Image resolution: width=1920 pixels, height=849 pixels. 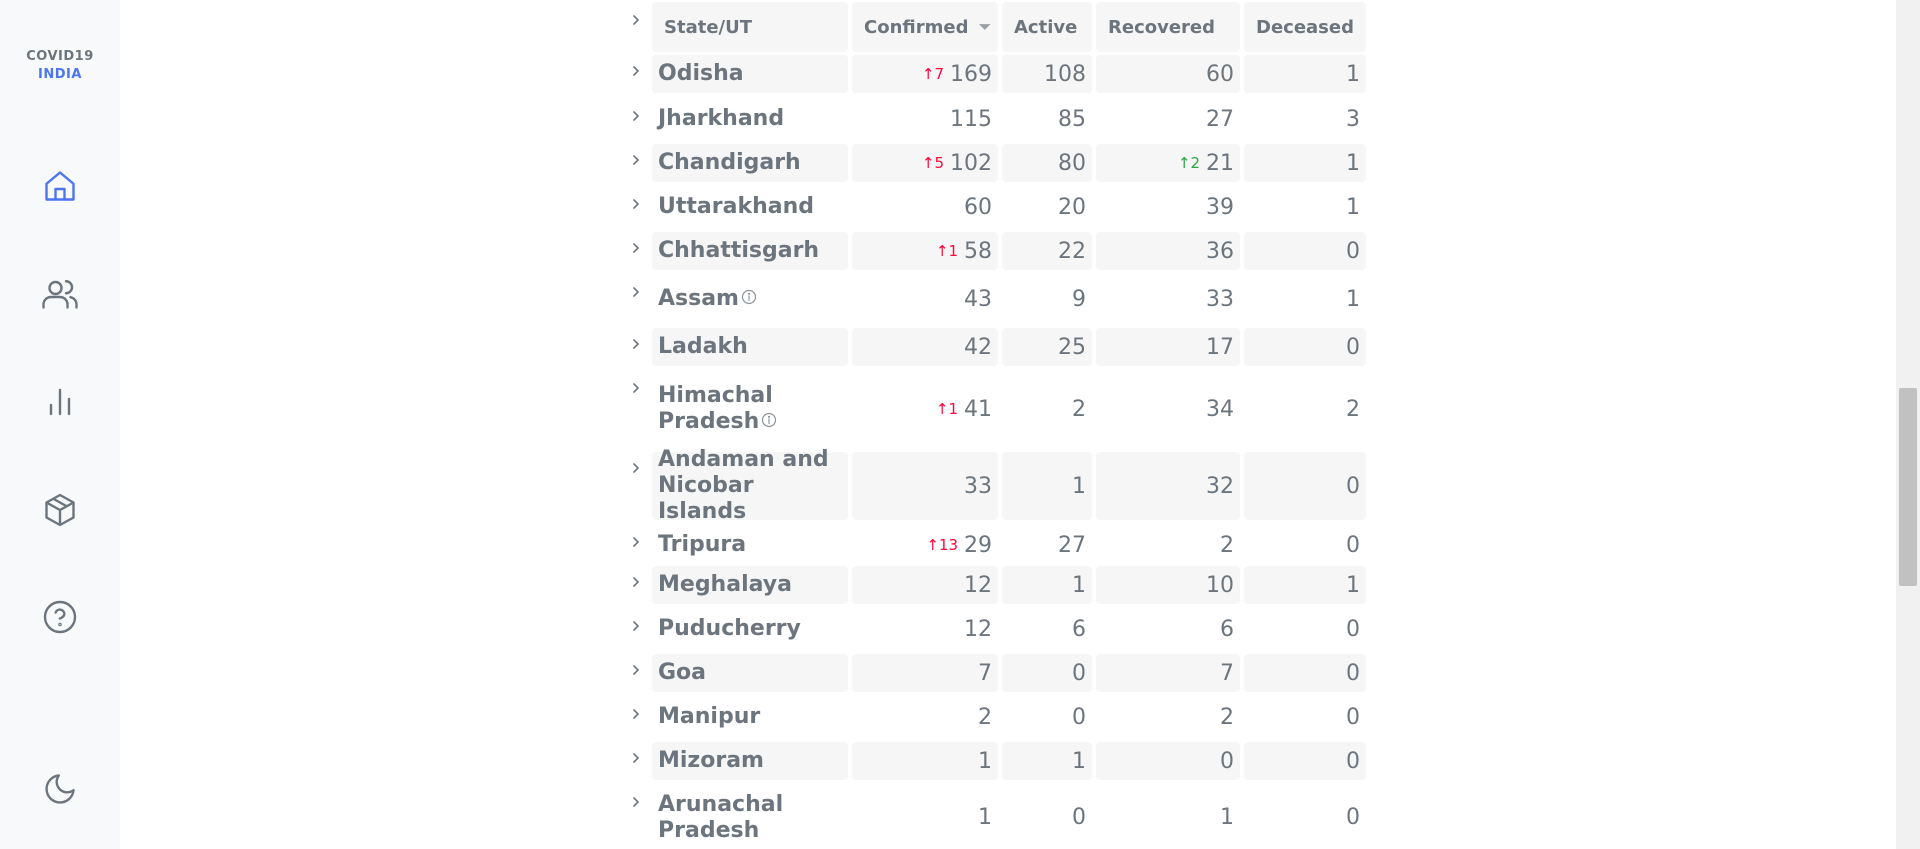 I want to click on table-row: Meghalaya 12 1 10 1, so click(x=994, y=585).